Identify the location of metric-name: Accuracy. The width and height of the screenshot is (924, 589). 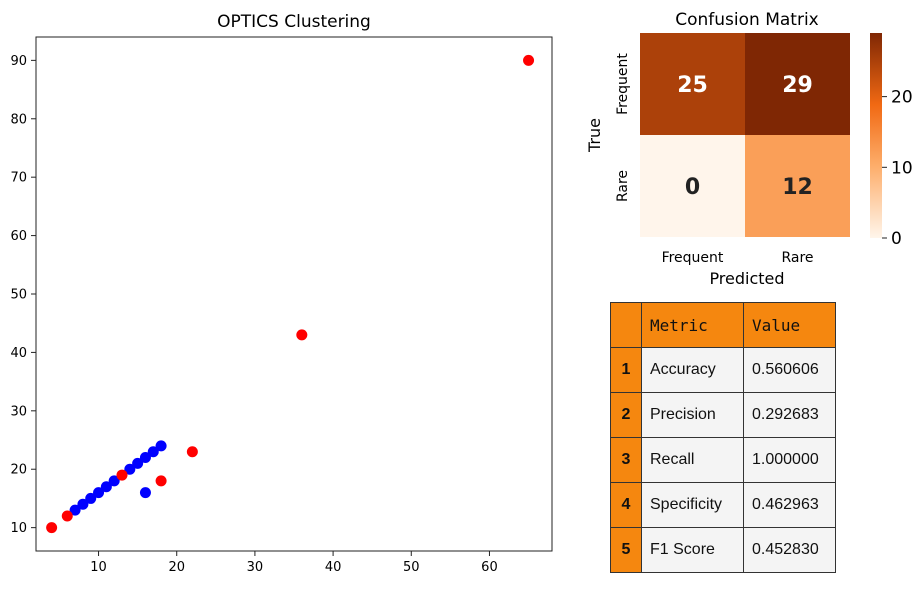
(692, 370).